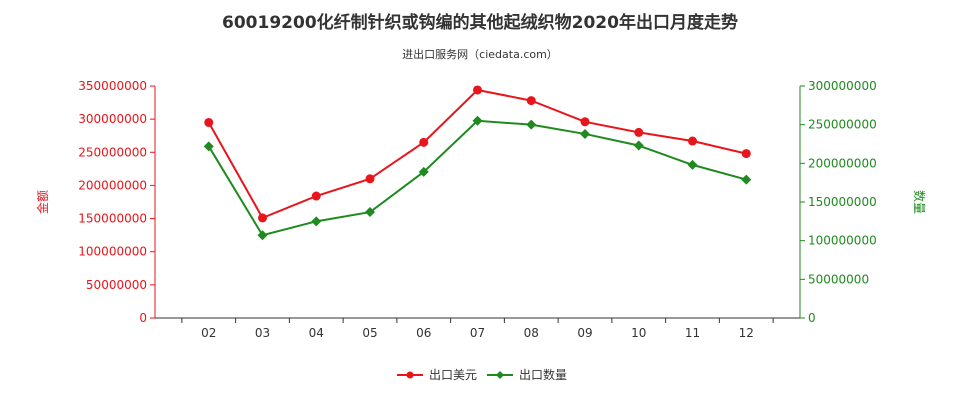 The height and width of the screenshot is (400, 960). I want to click on x-tick-label: 05, so click(369, 333).